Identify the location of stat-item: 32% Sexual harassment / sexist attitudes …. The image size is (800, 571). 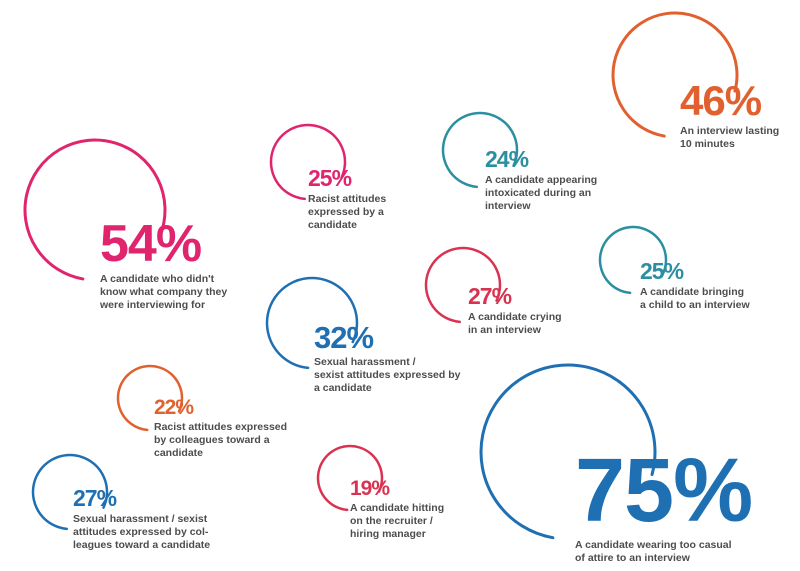
(399, 358).